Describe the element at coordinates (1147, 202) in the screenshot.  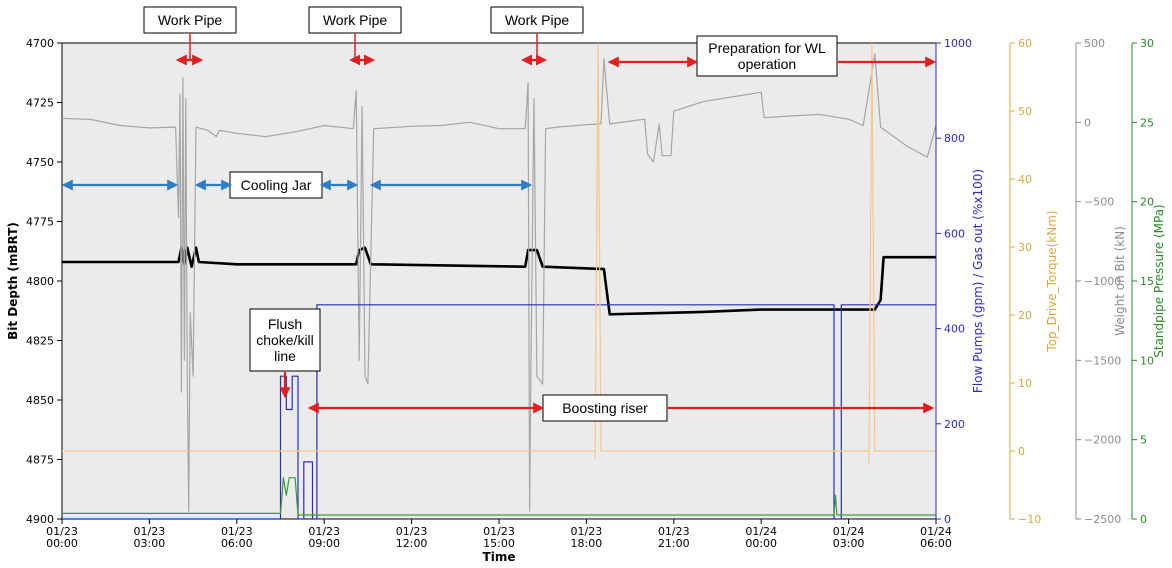
I see `y-tick-label-spp: 20` at that location.